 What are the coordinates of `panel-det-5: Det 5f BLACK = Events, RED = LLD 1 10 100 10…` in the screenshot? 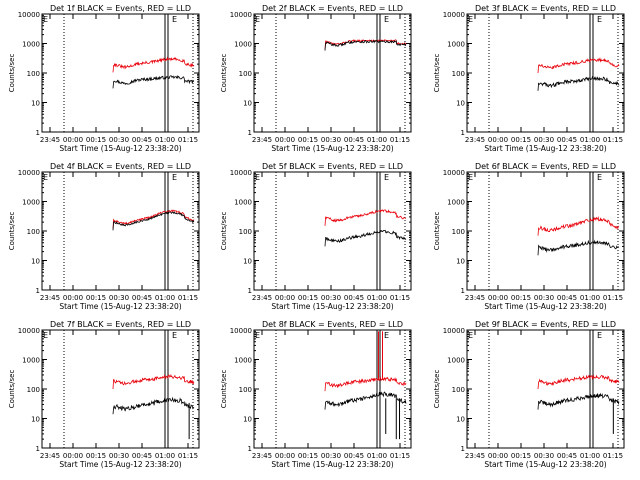 It's located at (316, 236).